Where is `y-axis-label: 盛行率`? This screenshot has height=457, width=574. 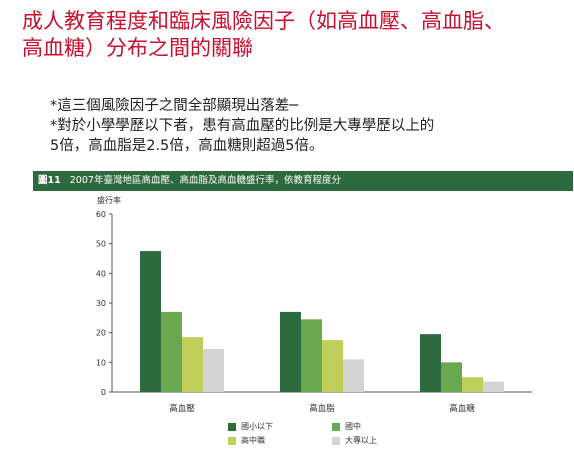 y-axis-label: 盛行率 is located at coordinates (109, 200).